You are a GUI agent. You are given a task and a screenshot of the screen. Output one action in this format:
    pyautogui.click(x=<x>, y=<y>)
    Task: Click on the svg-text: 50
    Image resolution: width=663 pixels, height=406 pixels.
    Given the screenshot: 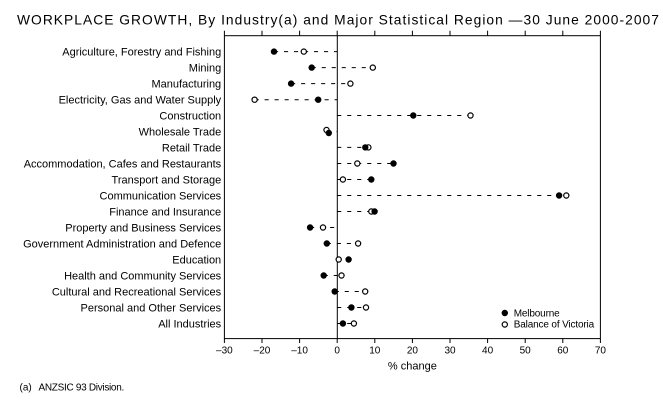 What is the action you would take?
    pyautogui.click(x=526, y=350)
    